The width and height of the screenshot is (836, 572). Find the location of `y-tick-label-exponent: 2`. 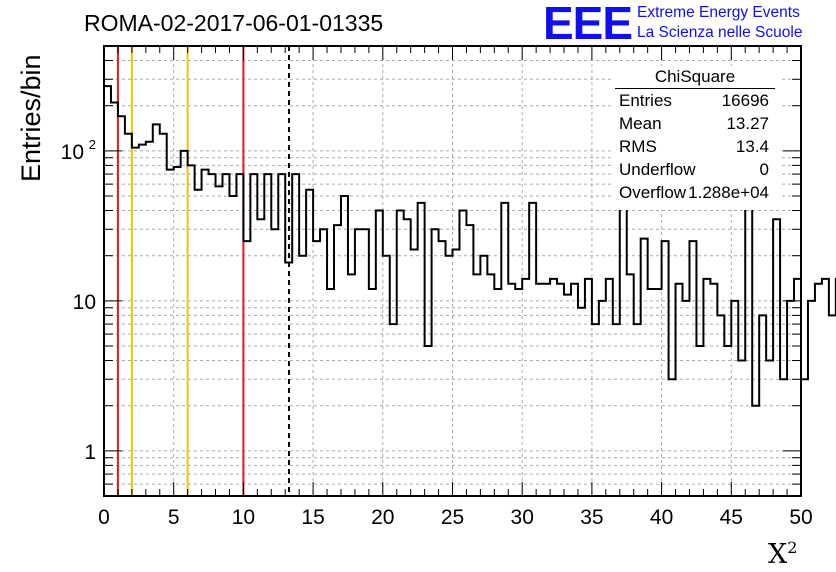

y-tick-label-exponent: 2 is located at coordinates (92, 144).